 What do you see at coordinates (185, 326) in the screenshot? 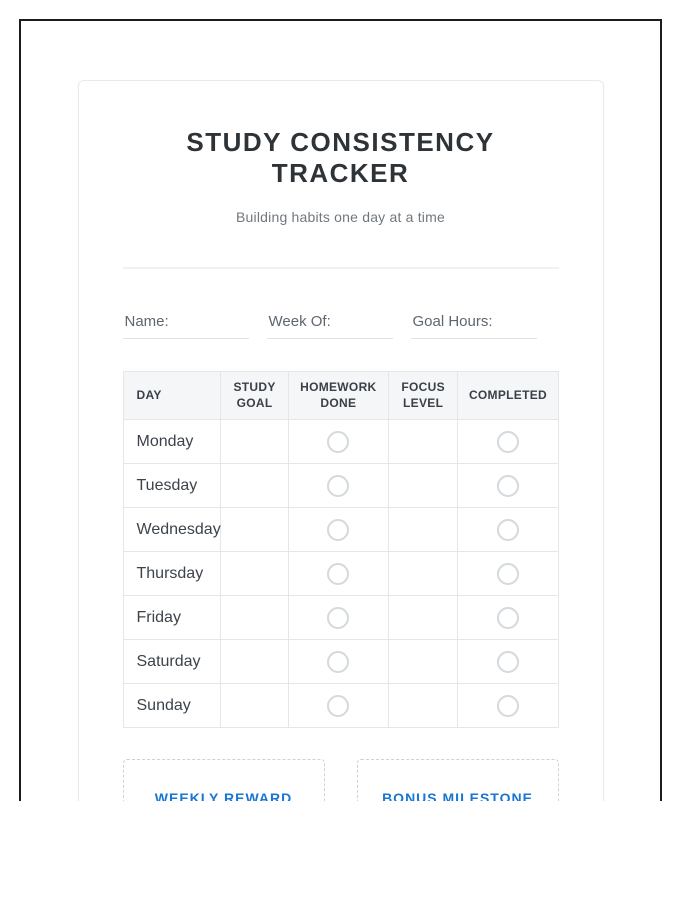
I see `name-field: Name:` at bounding box center [185, 326].